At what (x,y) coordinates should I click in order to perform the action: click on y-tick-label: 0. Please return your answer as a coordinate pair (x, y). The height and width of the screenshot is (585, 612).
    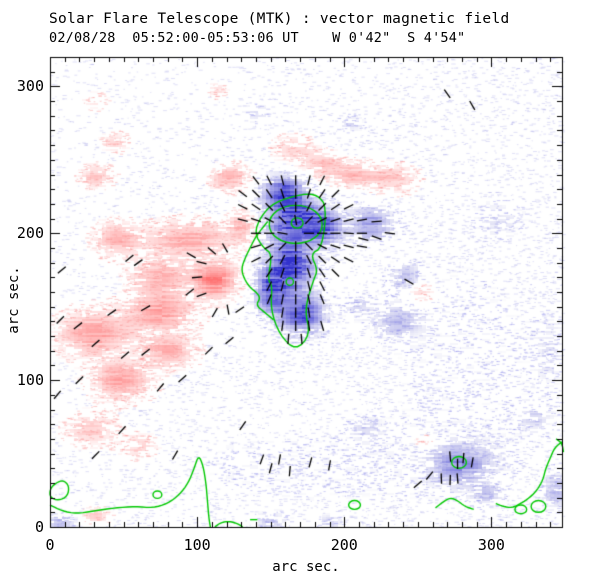
    Looking at the image, I should click on (39, 527).